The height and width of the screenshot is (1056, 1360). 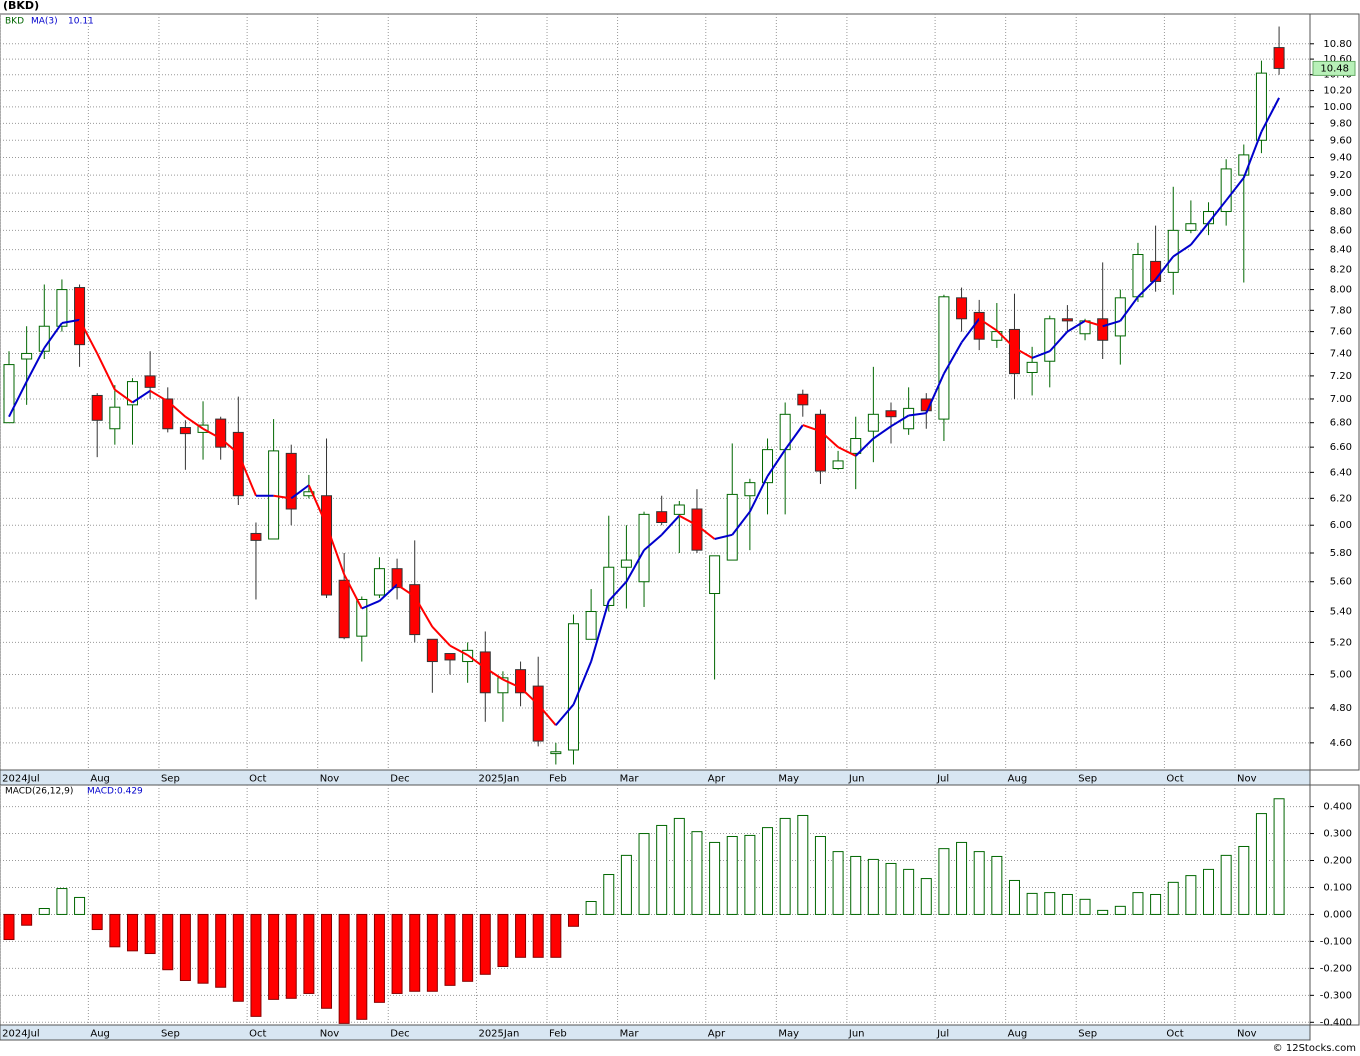 What do you see at coordinates (856, 779) in the screenshot?
I see `x-tick-label: Jun` at bounding box center [856, 779].